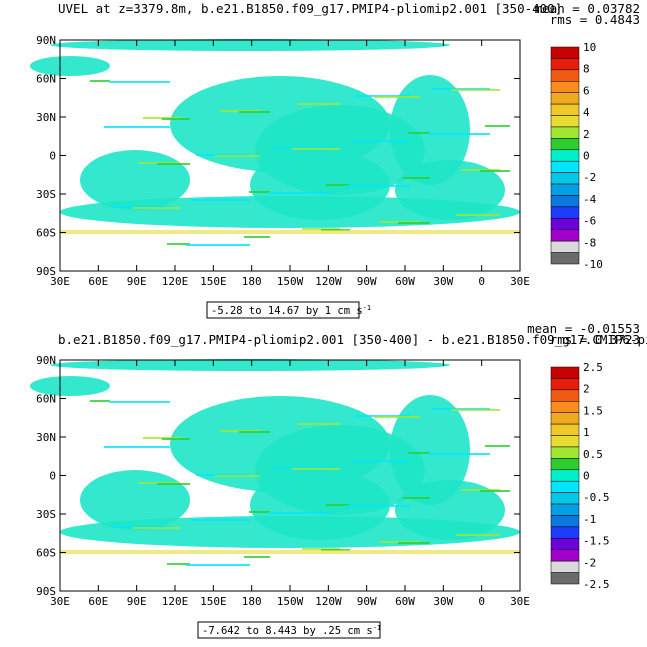  What do you see at coordinates (596, 584) in the screenshot?
I see `colorbar-label: -2.5` at bounding box center [596, 584].